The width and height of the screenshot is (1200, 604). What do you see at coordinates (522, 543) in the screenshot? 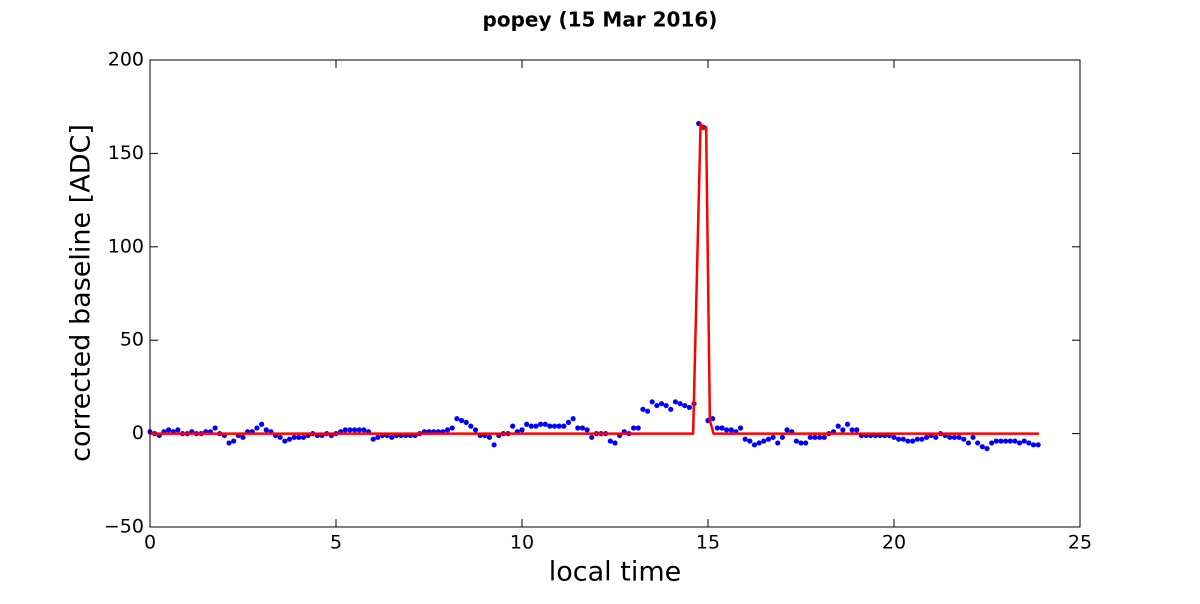
I see `x-tick-label: 10` at bounding box center [522, 543].